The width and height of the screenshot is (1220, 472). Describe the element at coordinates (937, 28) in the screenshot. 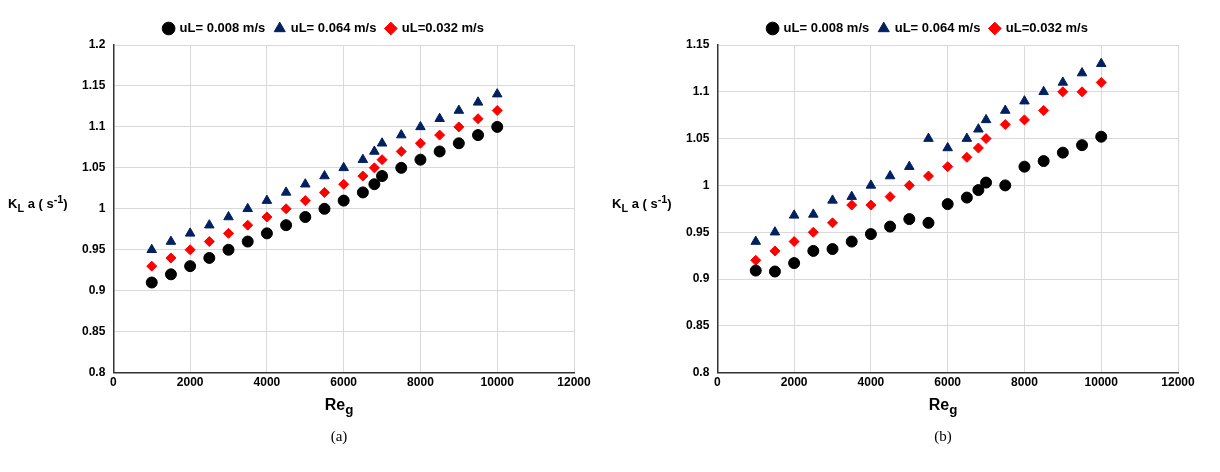

I see `legend-label: uL= 0.064 m/s` at that location.